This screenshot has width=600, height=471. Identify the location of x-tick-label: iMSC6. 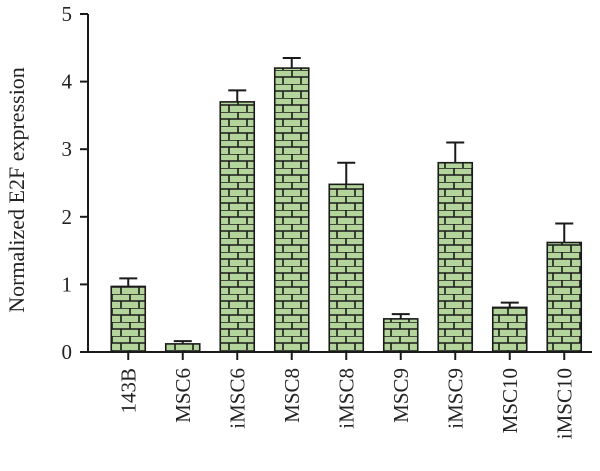
(237, 398).